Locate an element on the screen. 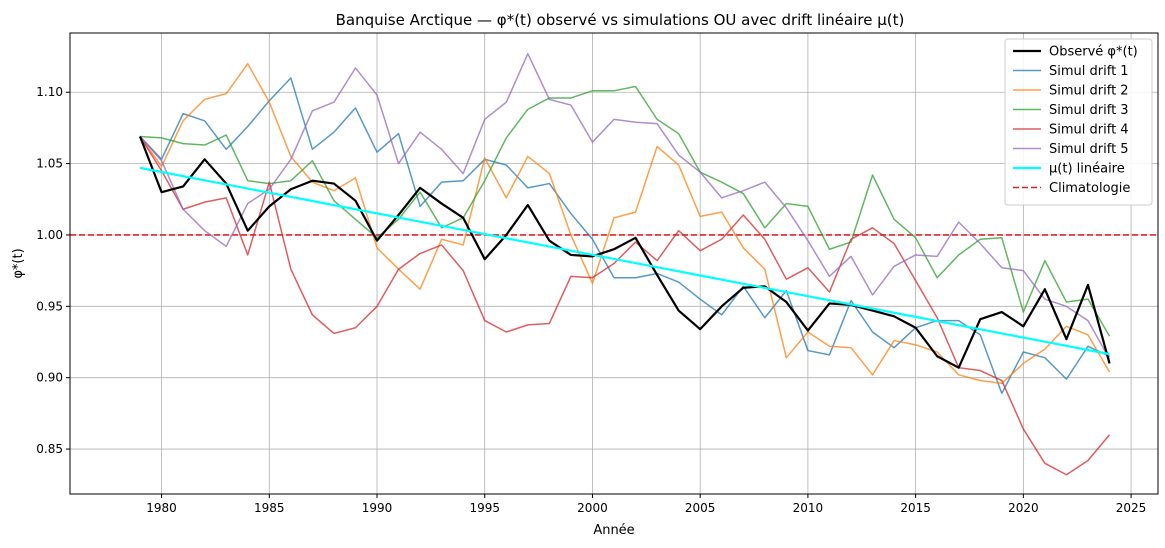  x-tick-label: 2000 is located at coordinates (592, 508).